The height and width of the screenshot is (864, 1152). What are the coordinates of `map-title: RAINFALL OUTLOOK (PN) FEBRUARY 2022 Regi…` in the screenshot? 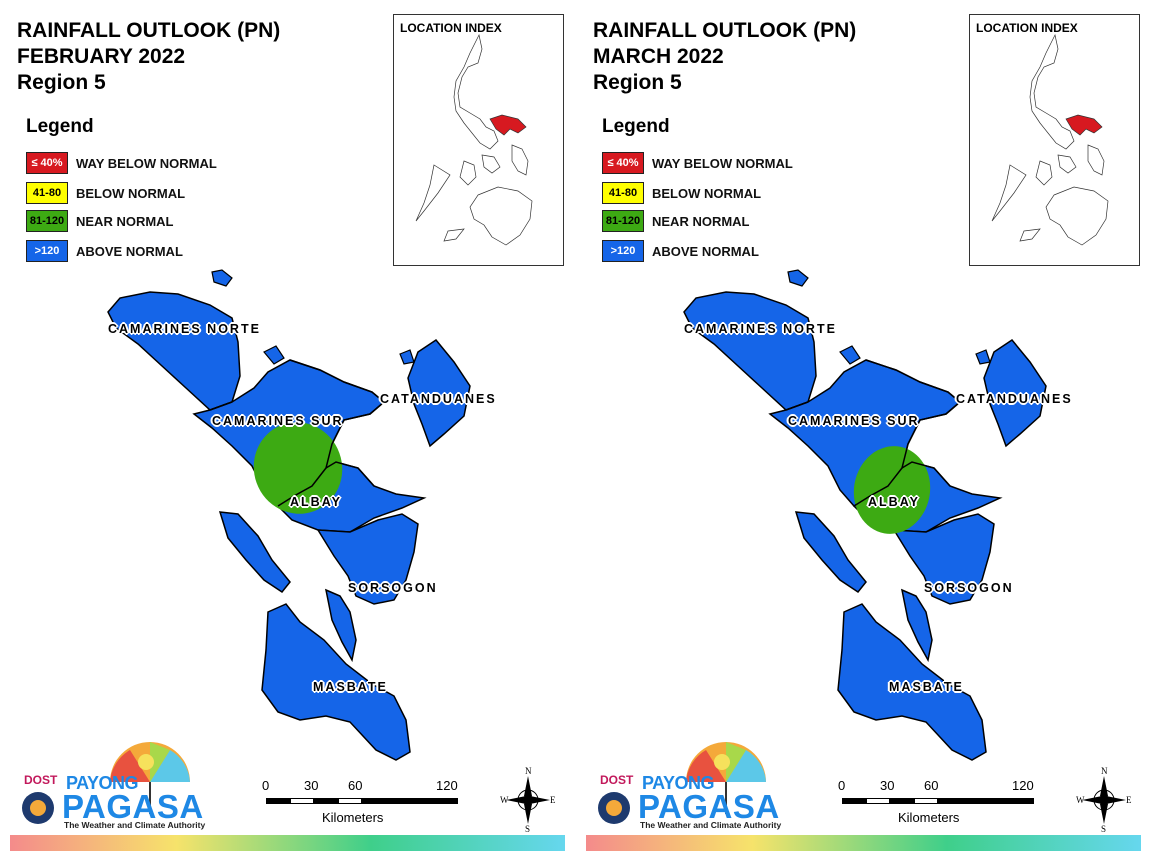 It's located at (148, 57).